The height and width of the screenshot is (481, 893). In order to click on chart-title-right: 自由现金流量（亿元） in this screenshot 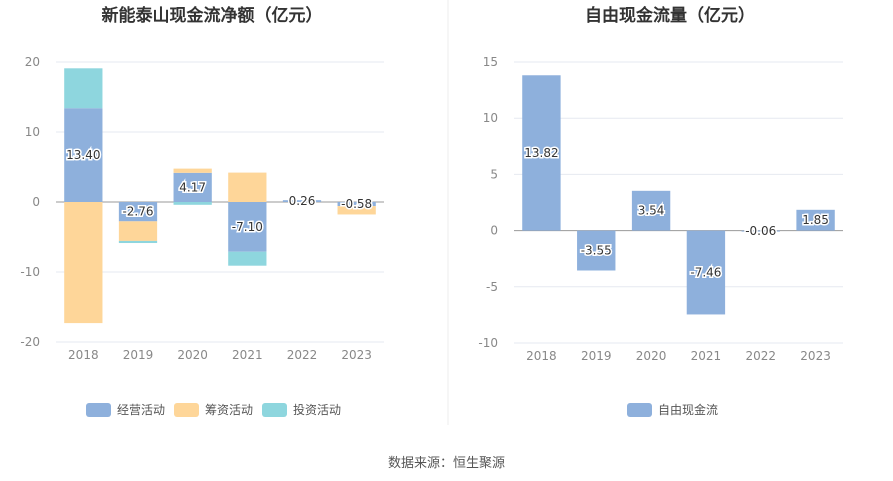, I will do `click(670, 15)`.